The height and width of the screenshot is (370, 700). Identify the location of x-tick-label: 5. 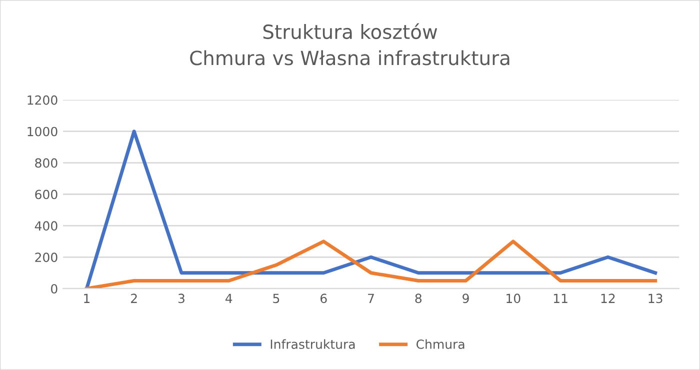
(276, 299).